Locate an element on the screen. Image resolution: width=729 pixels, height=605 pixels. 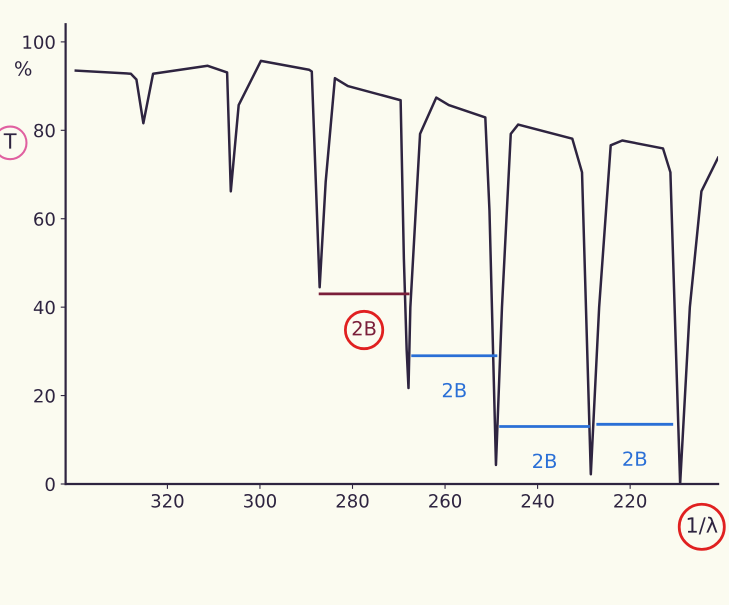
x-axis-title: 1/λ is located at coordinates (703, 525).